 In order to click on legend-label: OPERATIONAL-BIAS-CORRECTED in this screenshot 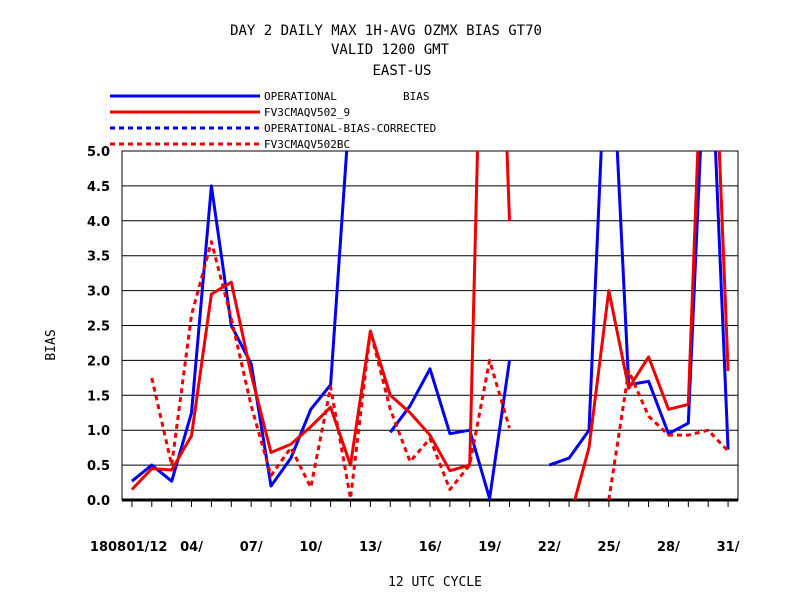, I will do `click(350, 128)`.